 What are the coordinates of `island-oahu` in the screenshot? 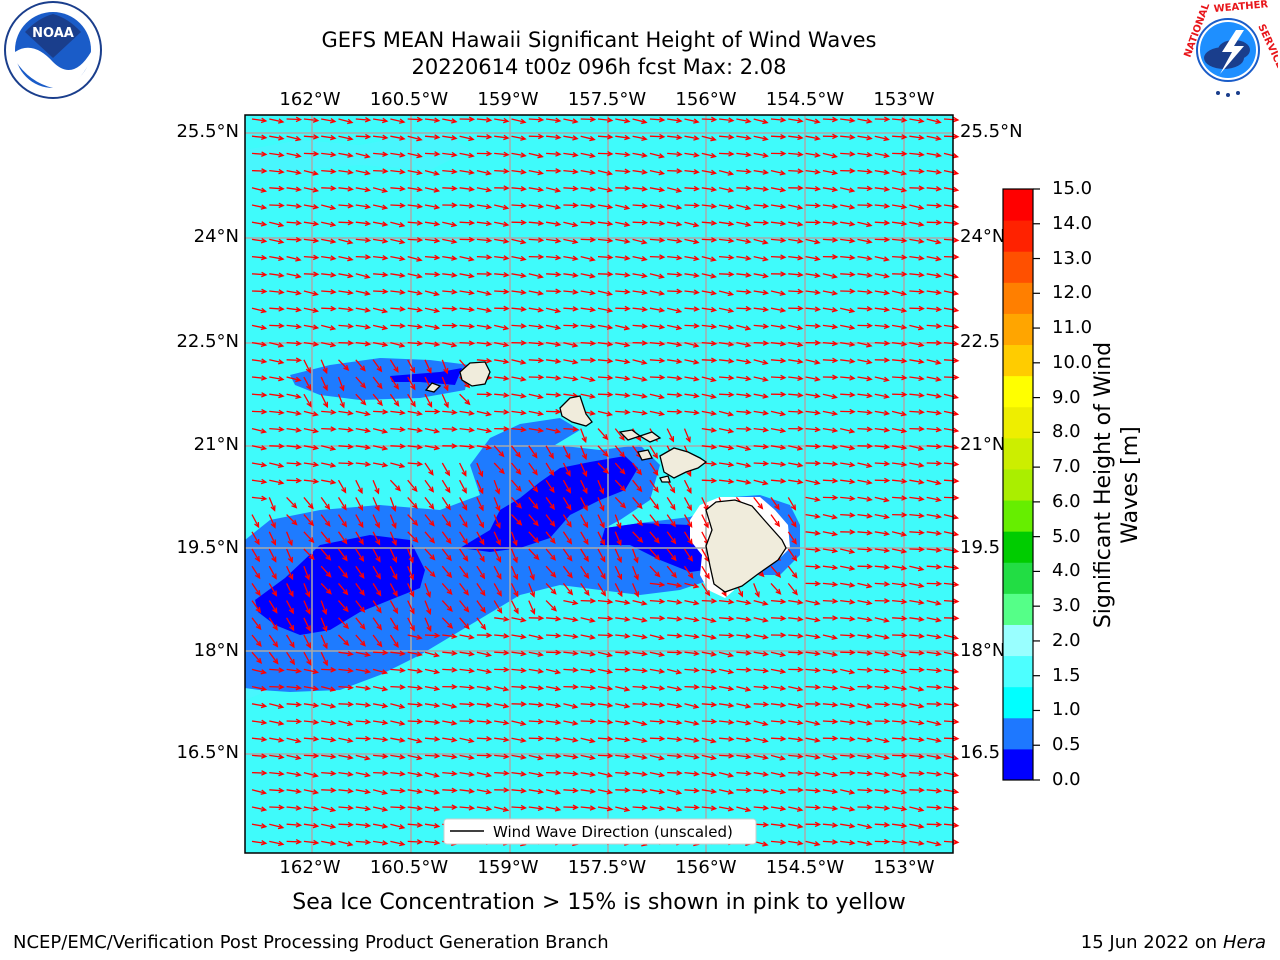 It's located at (576, 411).